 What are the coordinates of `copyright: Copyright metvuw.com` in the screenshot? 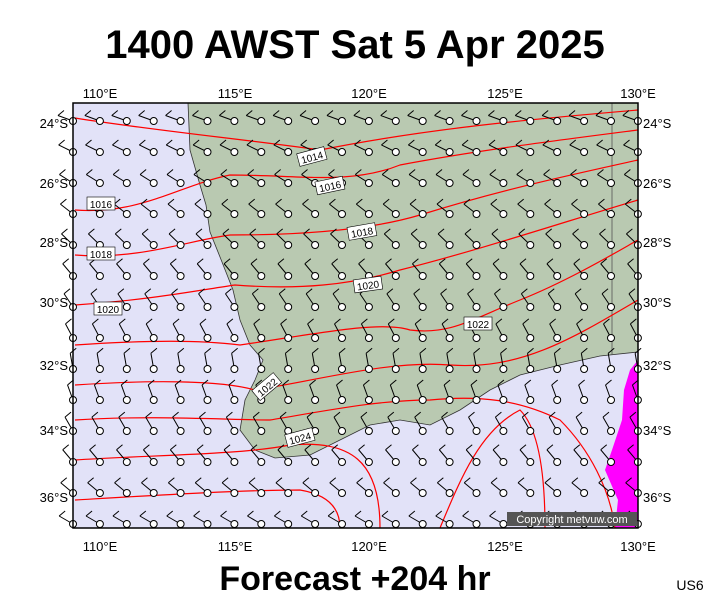 It's located at (571, 520).